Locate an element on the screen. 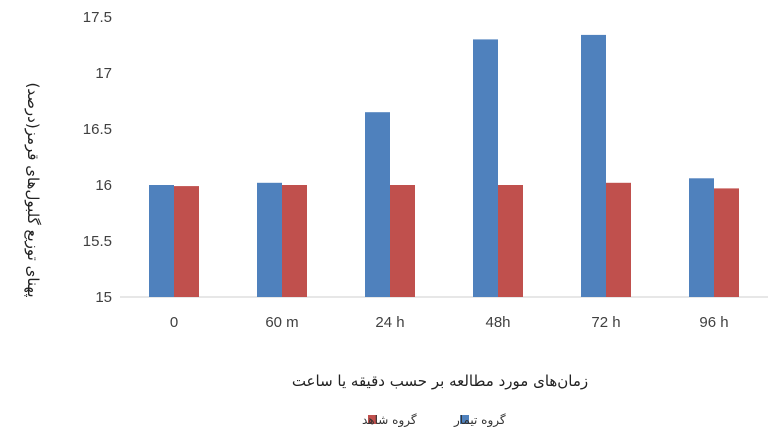 The height and width of the screenshot is (436, 784). y-tick-label: 15.5 is located at coordinates (97, 241).